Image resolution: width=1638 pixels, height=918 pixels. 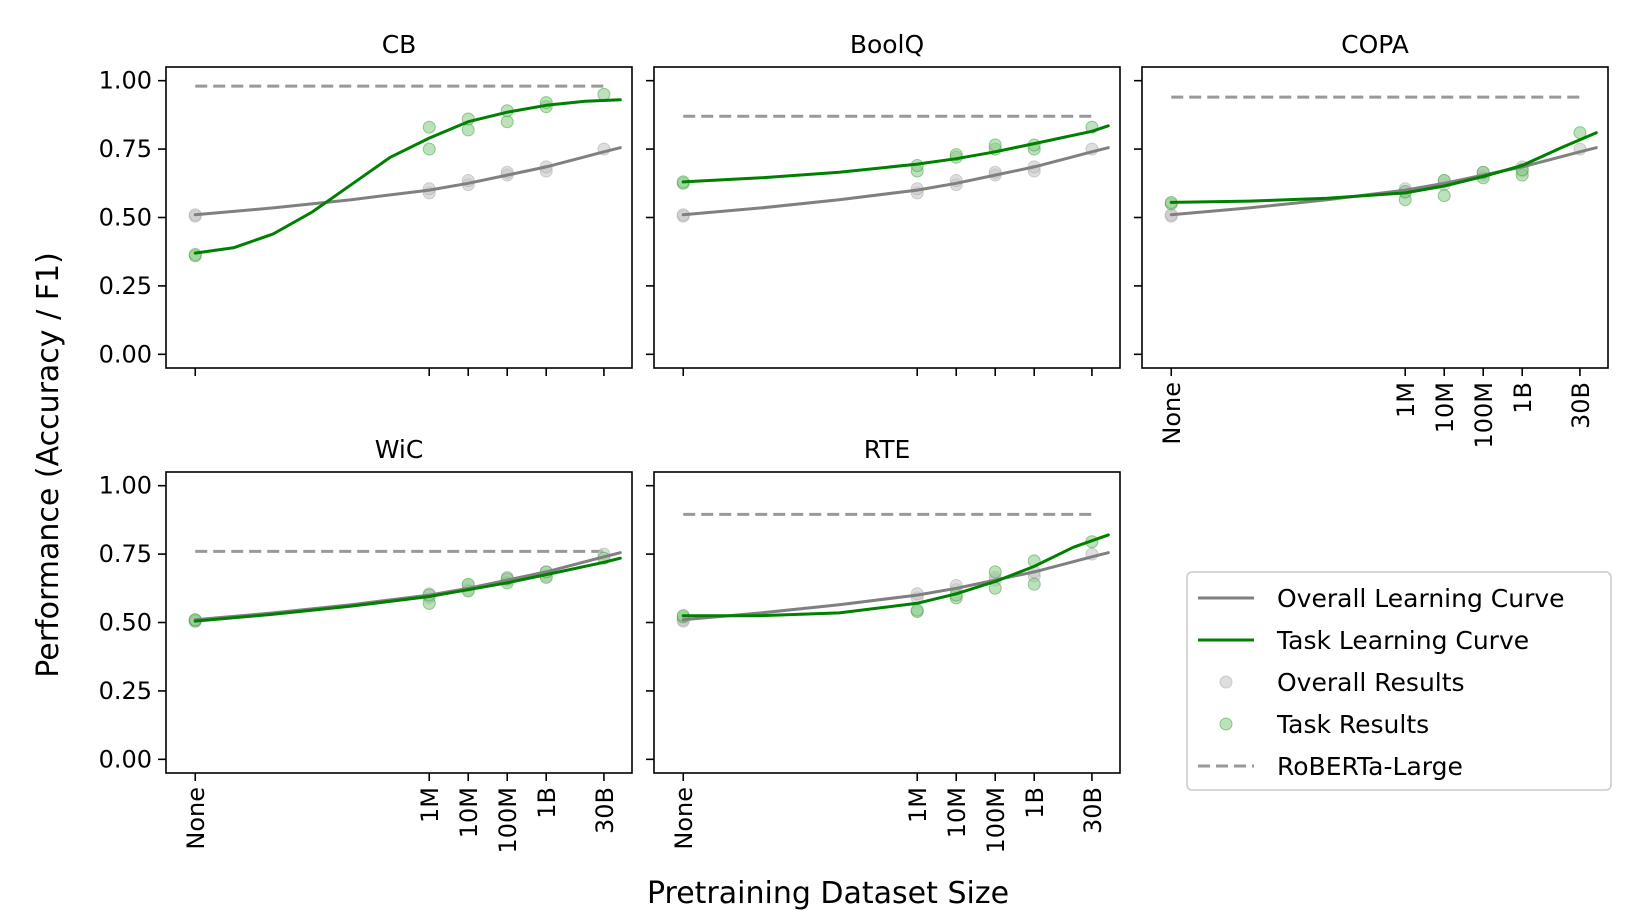 I want to click on legend-item-task-results: Task Results, so click(x=1324, y=724).